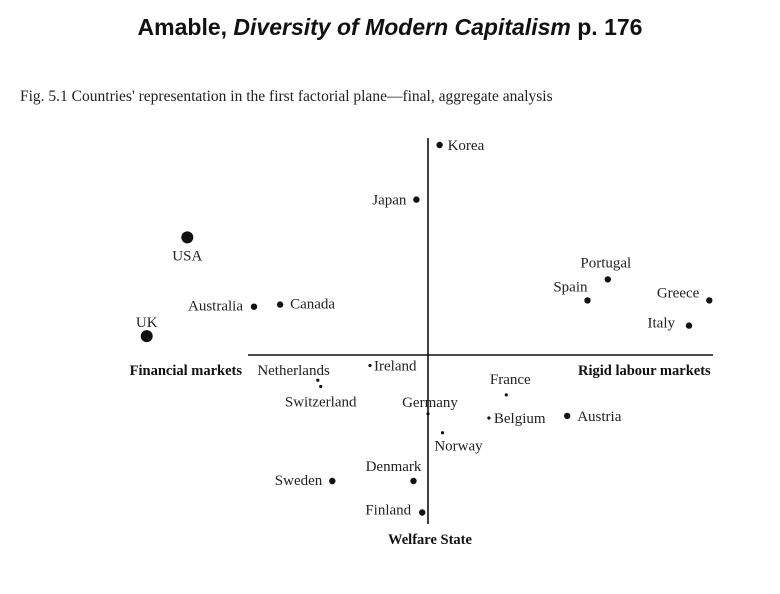  Describe the element at coordinates (395, 367) in the screenshot. I see `label-ireland: Ireland` at that location.